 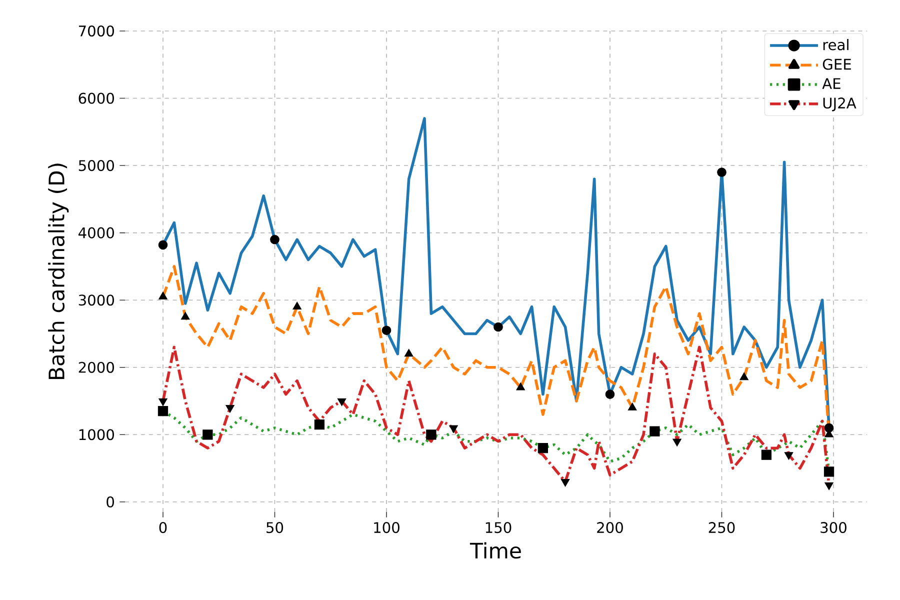 What do you see at coordinates (96, 300) in the screenshot?
I see `y-tick-label: 3000` at bounding box center [96, 300].